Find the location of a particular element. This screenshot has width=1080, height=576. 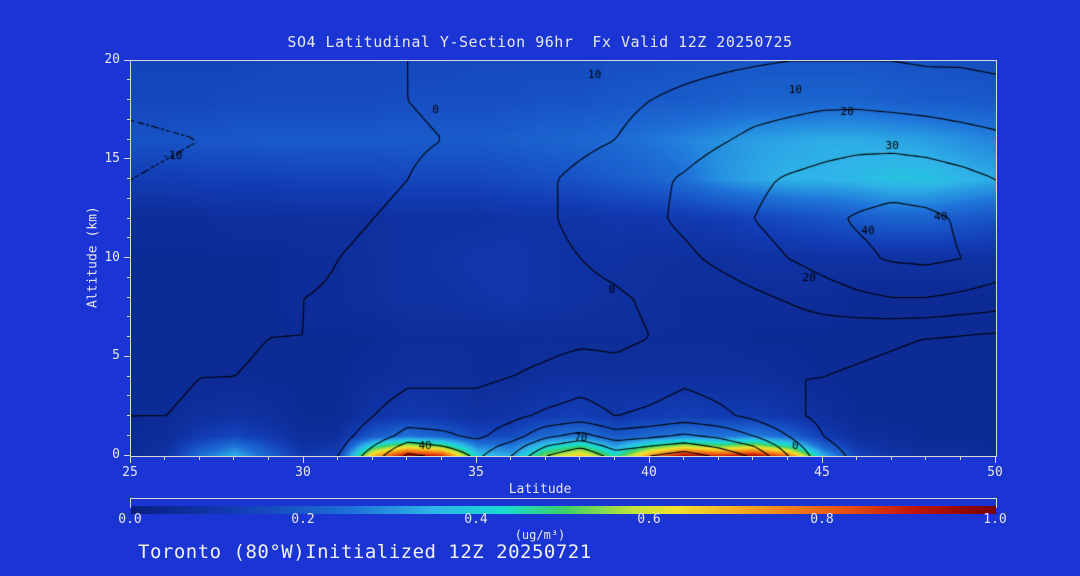

y-tick-label: 15 is located at coordinates (112, 158).